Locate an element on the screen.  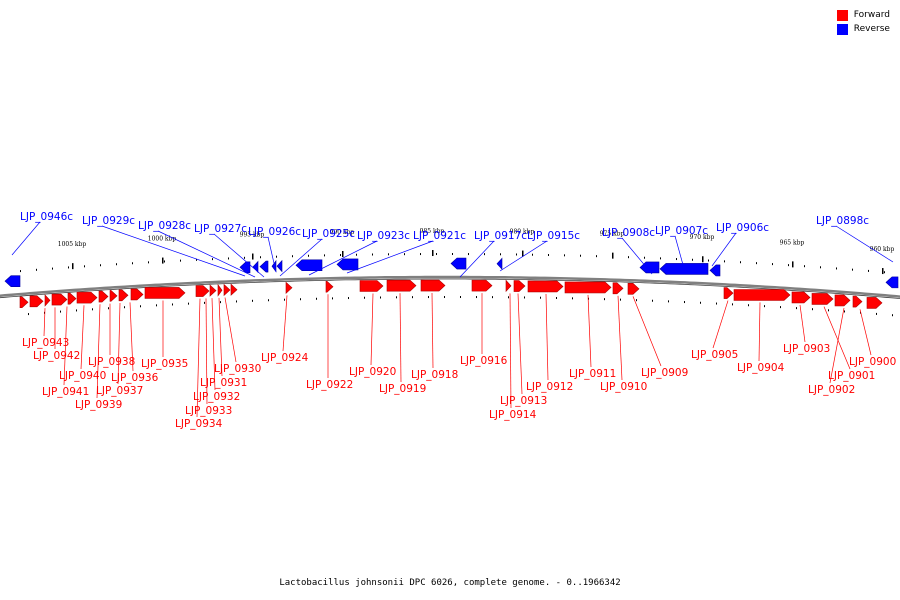
forward-gene-label: LJP_0920 is located at coordinates (372, 372).